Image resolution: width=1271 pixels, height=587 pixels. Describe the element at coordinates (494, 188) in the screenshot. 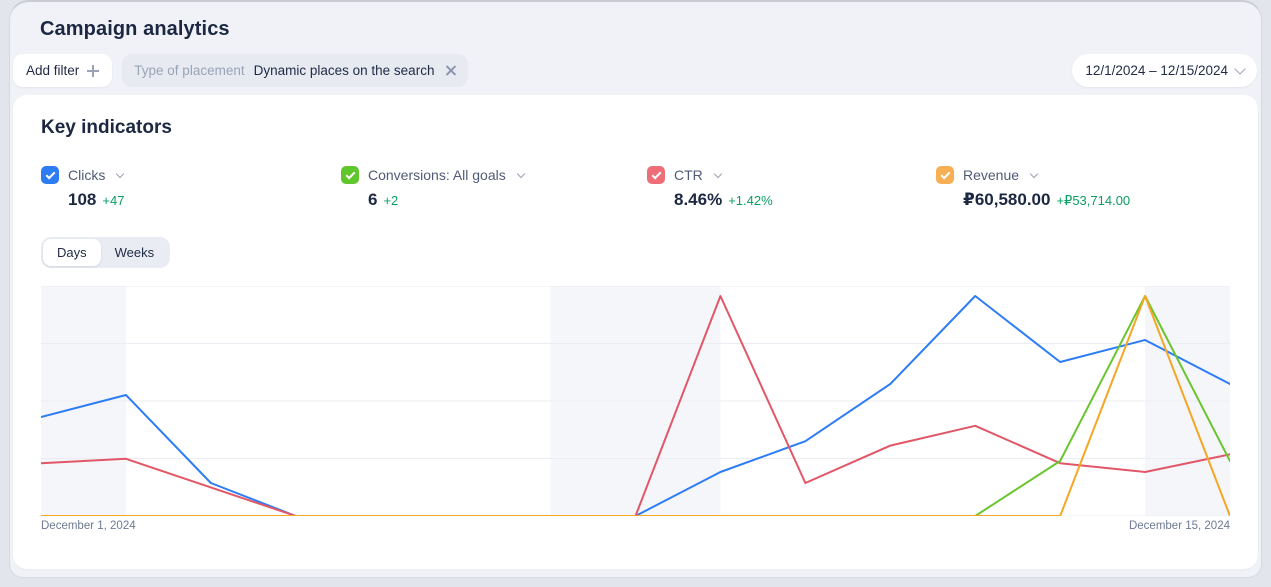

I see `metric-conversions: Conversions: All goals 6 +2` at that location.